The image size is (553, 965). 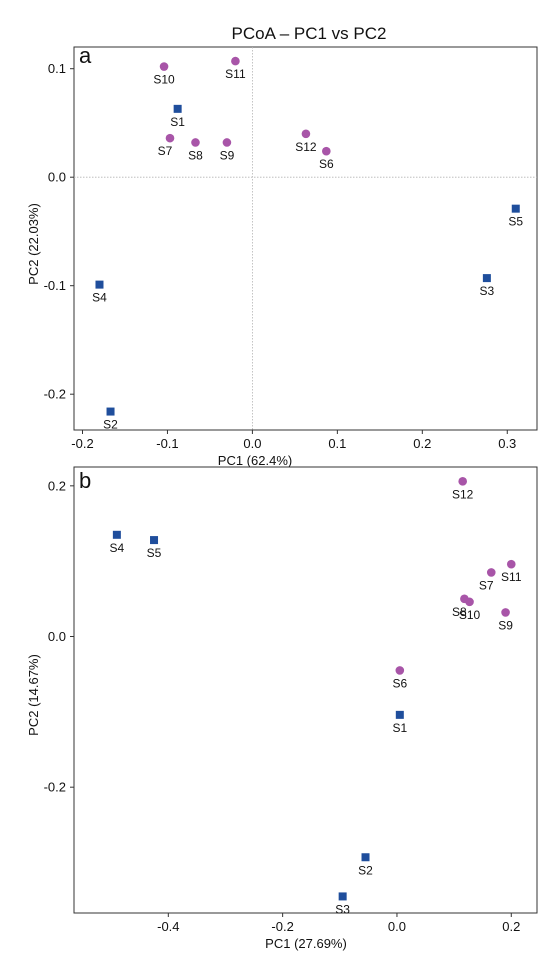 What do you see at coordinates (168, 926) in the screenshot?
I see `x-tick-label: -0.4` at bounding box center [168, 926].